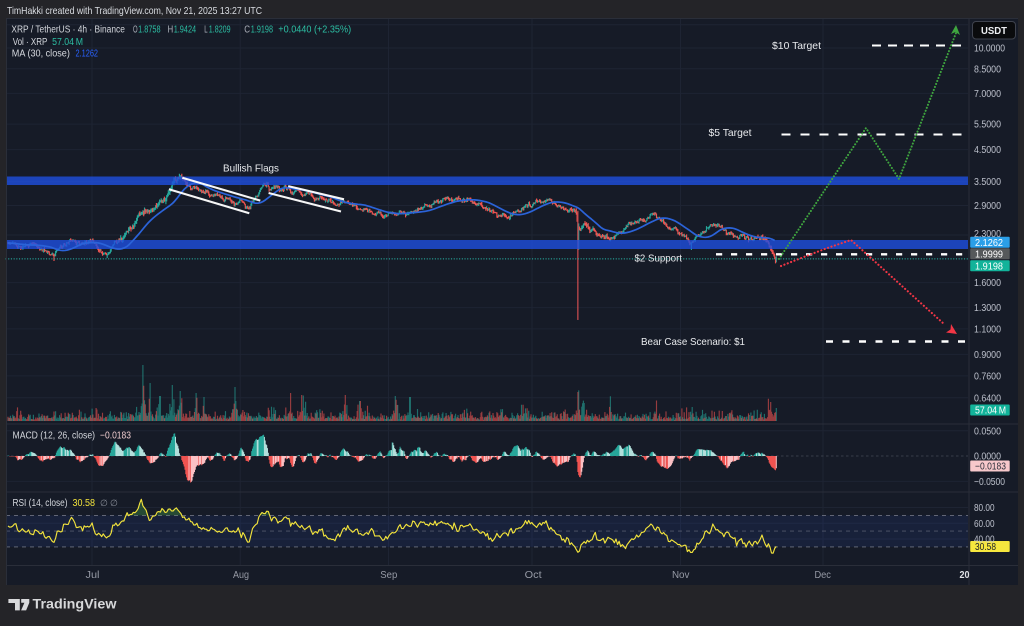 The image size is (1024, 626). I want to click on svg-text: +0.0440 (+2.35%), so click(314, 30).